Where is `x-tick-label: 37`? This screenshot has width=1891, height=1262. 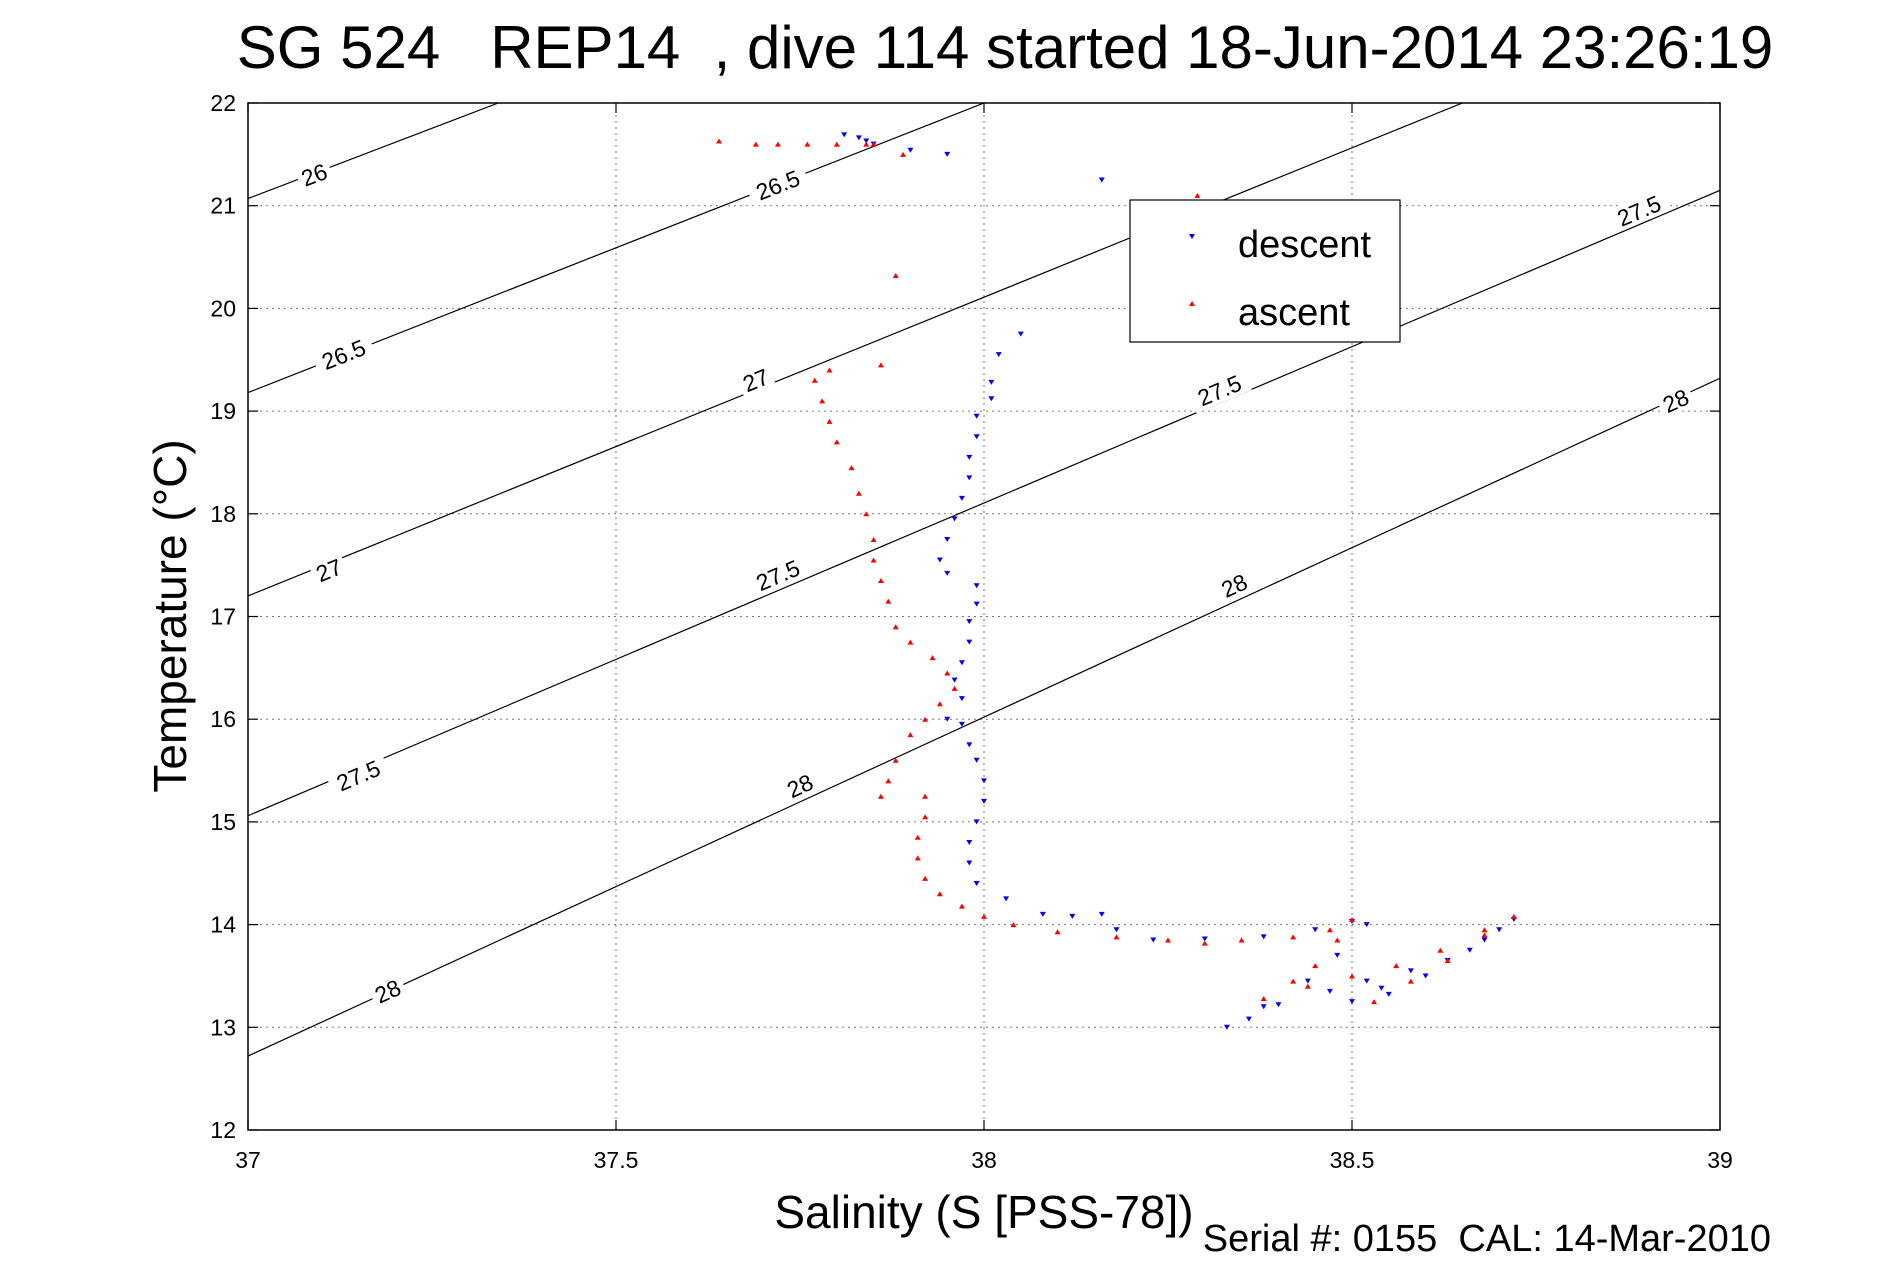
x-tick-label: 37 is located at coordinates (248, 1160).